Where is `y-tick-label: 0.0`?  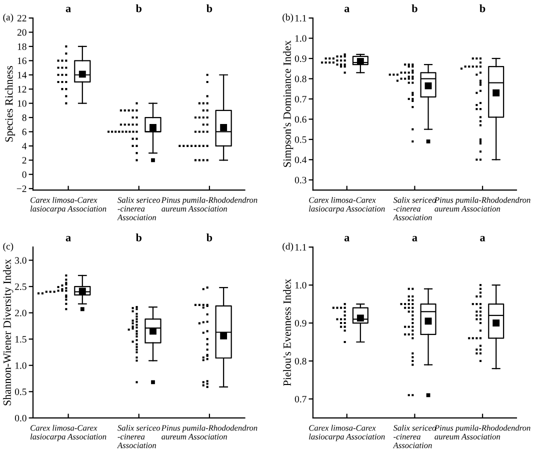
y-tick-label: 0.0 is located at coordinates (20, 418).